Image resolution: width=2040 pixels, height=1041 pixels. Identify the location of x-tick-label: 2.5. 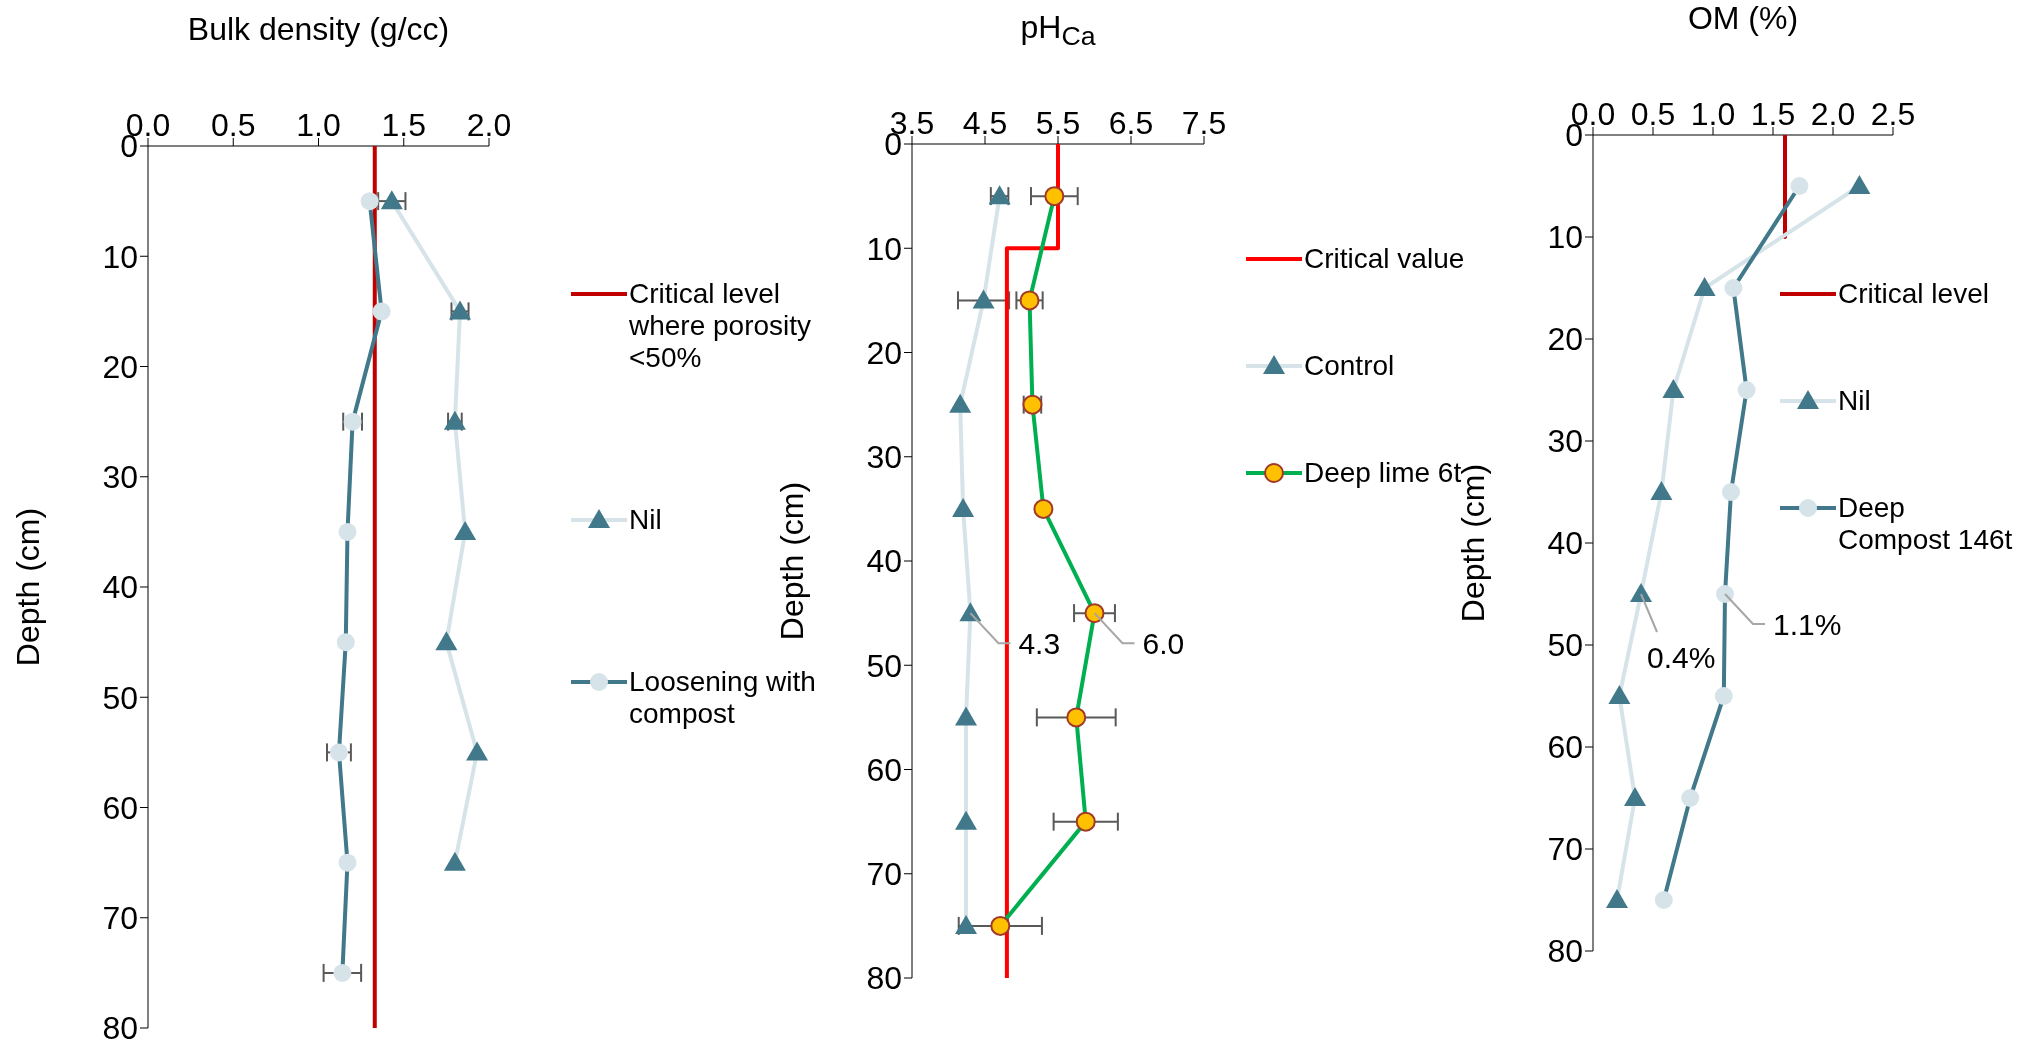
(1893, 114).